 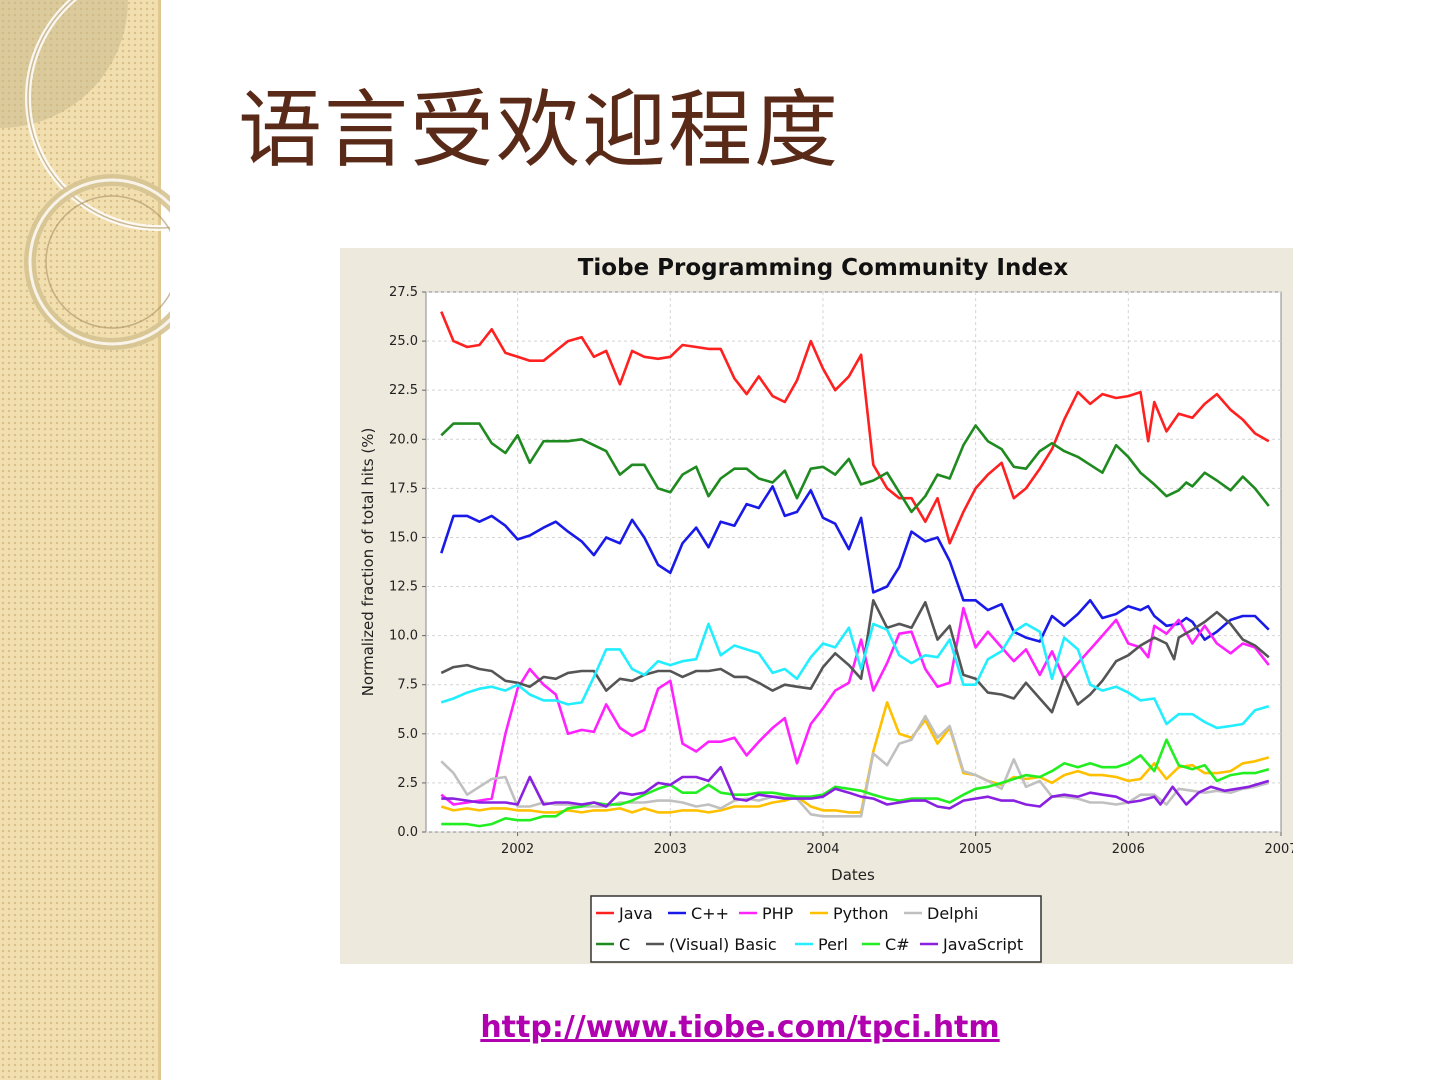 What do you see at coordinates (710, 913) in the screenshot?
I see `legend-label-c: C++` at bounding box center [710, 913].